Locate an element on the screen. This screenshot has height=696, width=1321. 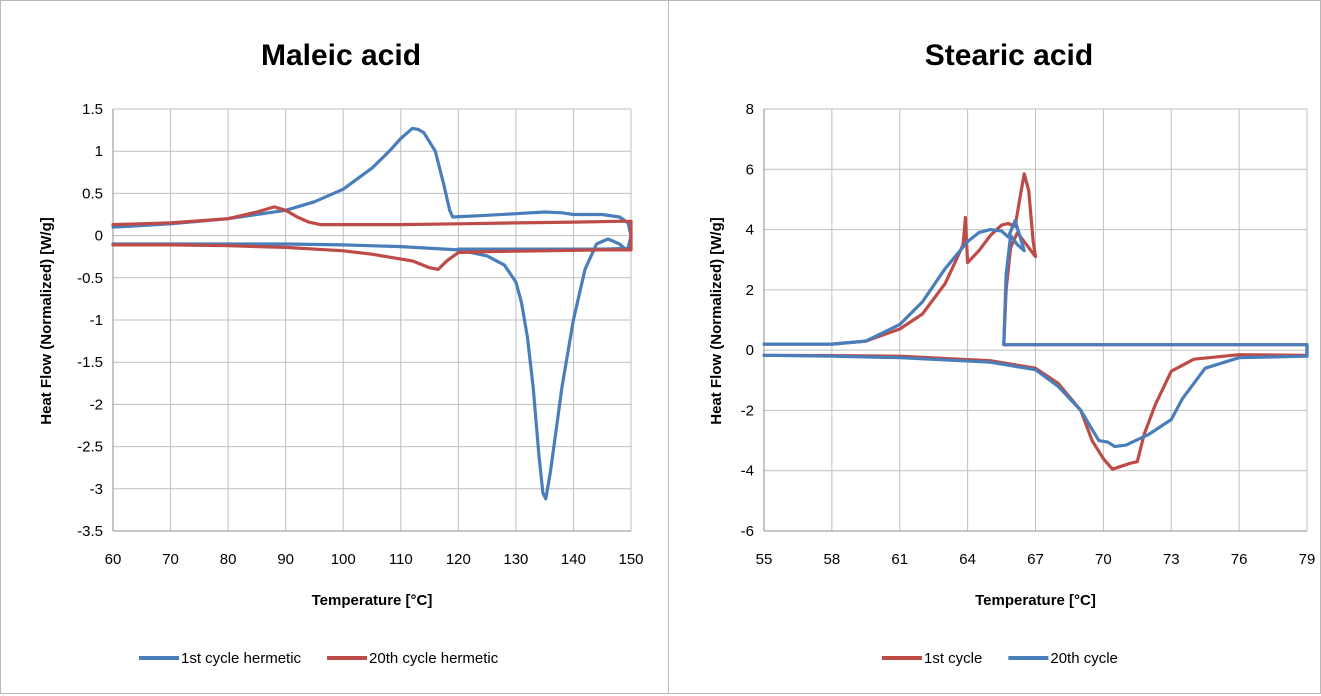
y-tick-label: -0.5 is located at coordinates (90, 278).